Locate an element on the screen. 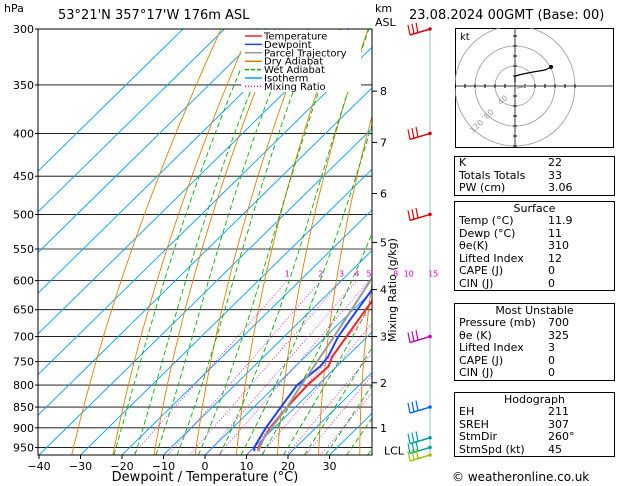  table-row: θe (K) 325 is located at coordinates (534, 336).